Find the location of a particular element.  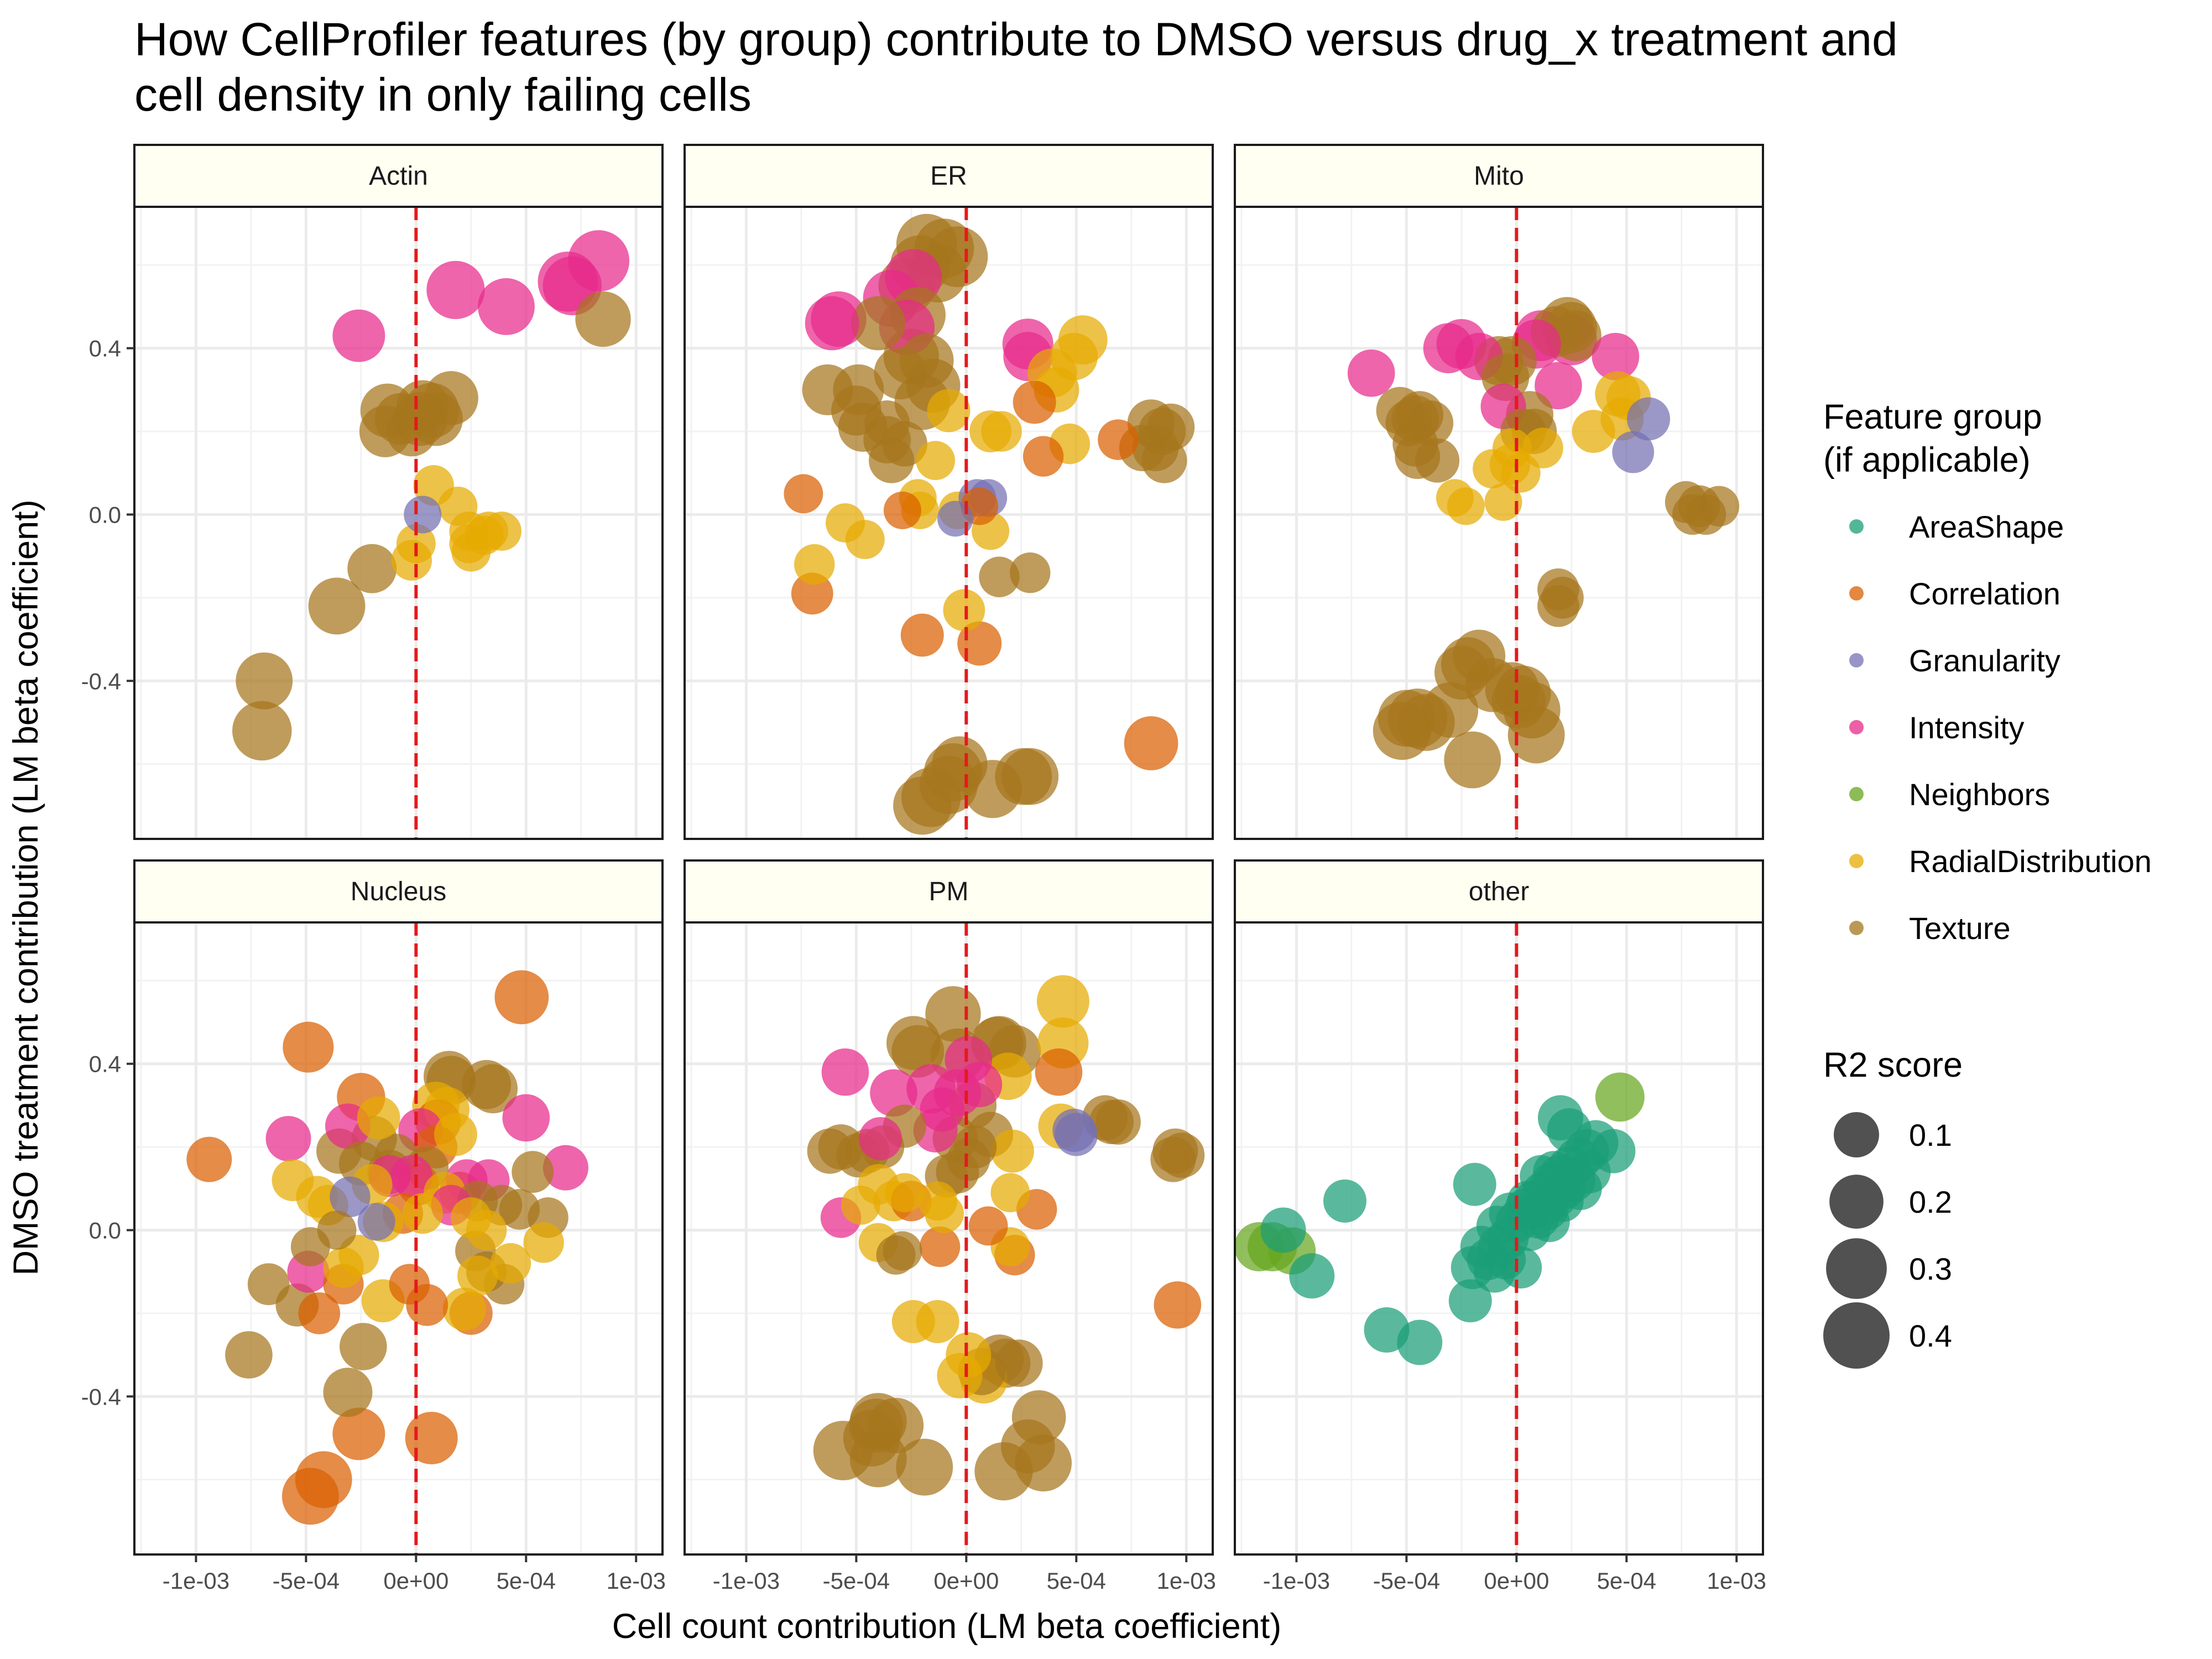

legend-label-granularity: Granularity is located at coordinates (1985, 660).